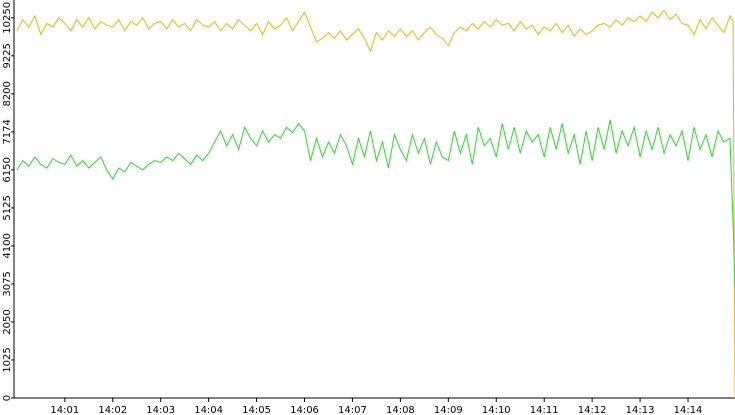 This screenshot has width=735, height=415. Describe the element at coordinates (496, 410) in the screenshot. I see `x-tick-label: 14:10` at that location.